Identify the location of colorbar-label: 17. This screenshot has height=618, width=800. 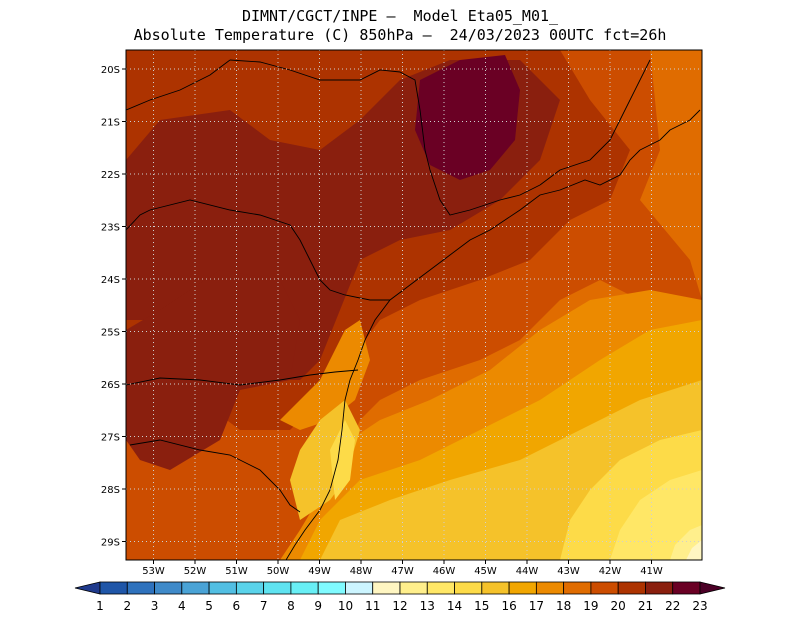
(536, 606).